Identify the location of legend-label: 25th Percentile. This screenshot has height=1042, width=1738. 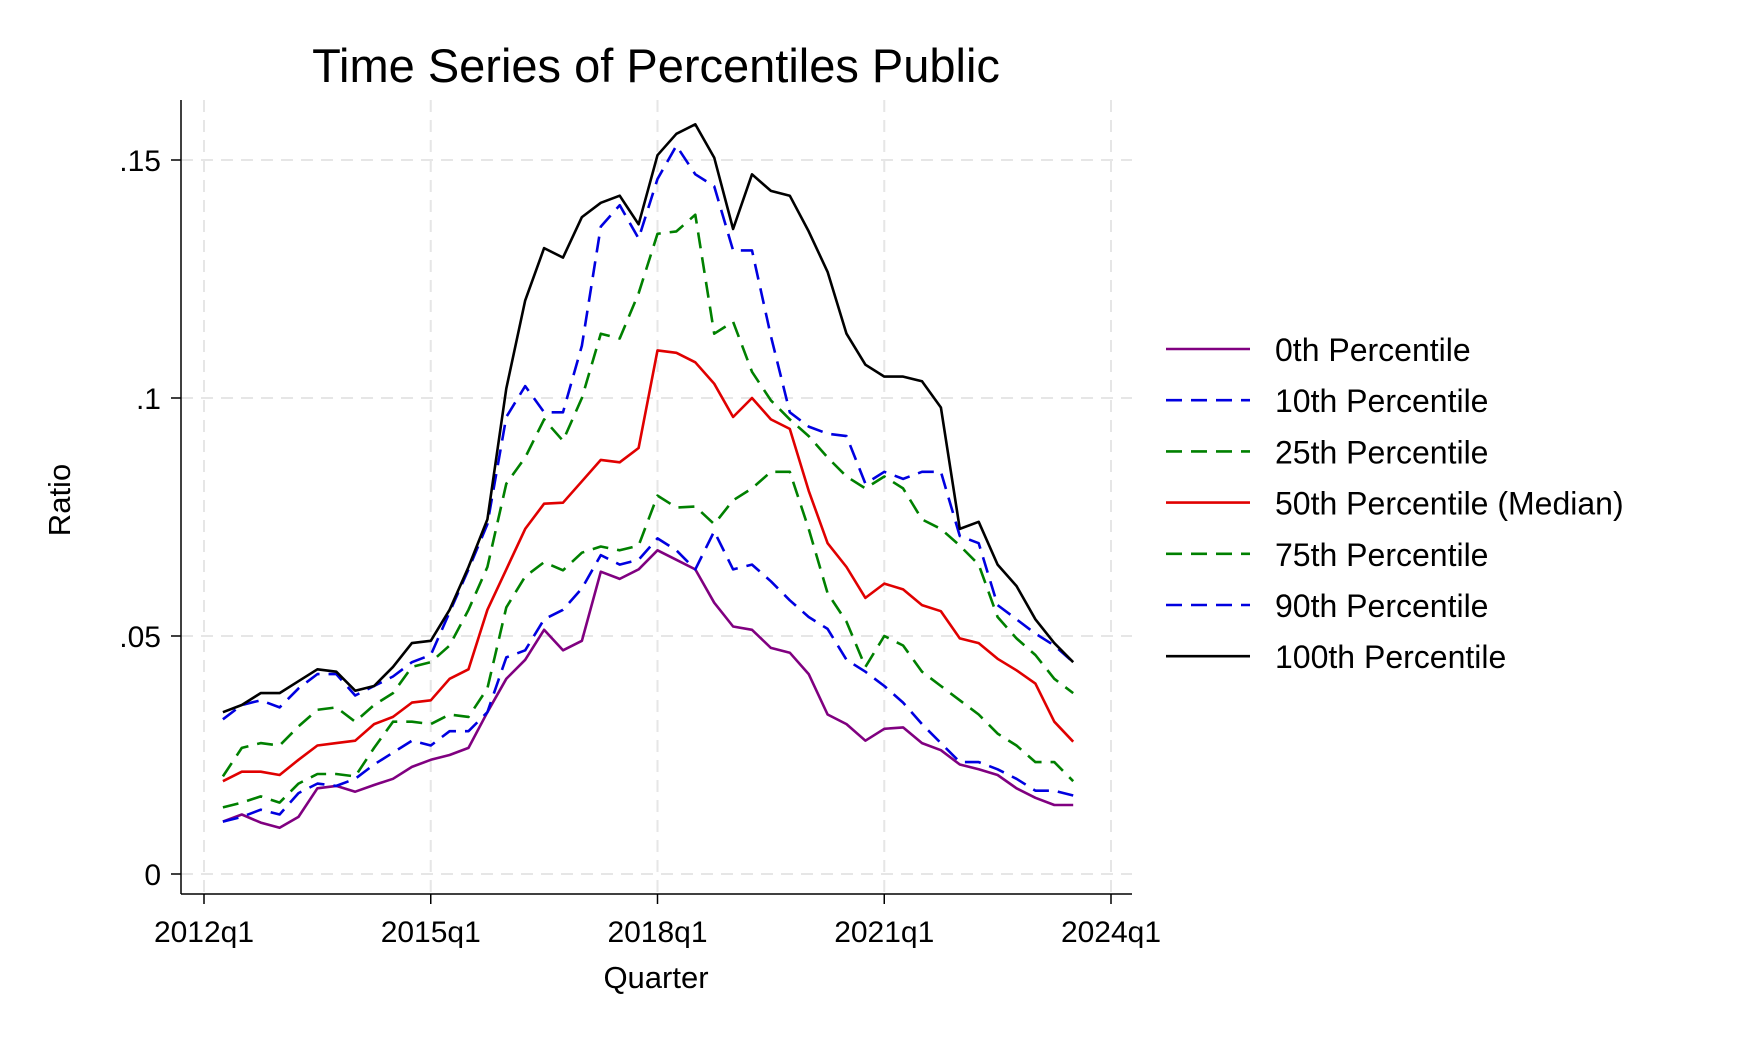
(1381, 452).